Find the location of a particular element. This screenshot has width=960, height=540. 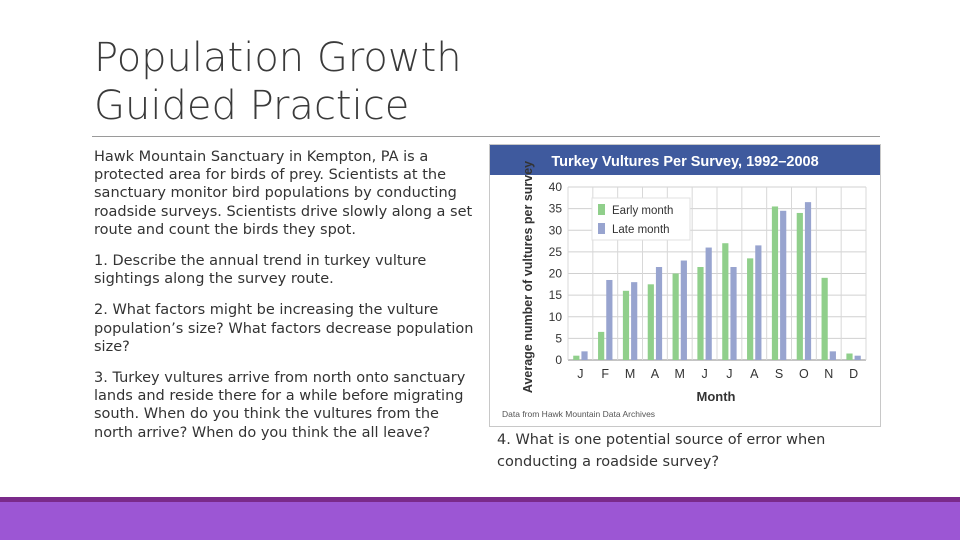

y-tick-label: 40 is located at coordinates (556, 187).